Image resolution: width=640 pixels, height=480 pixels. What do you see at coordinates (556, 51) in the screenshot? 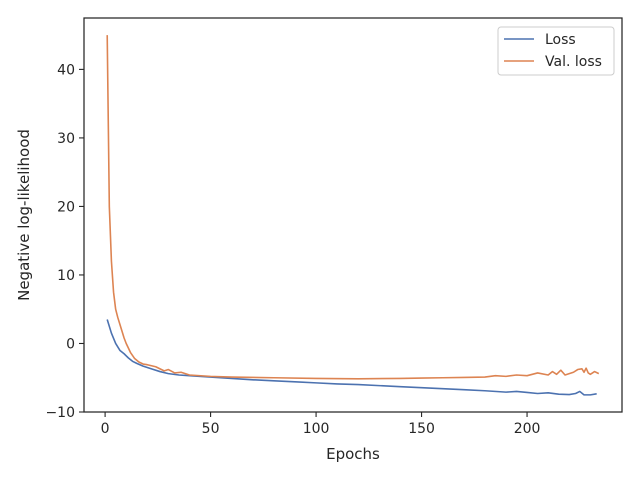
I see `legend: Loss Val. loss` at bounding box center [556, 51].